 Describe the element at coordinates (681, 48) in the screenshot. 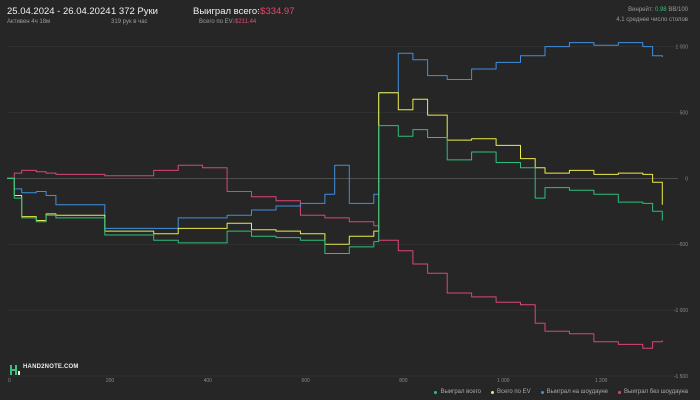

I see `y-tick-label: 1 000` at that location.